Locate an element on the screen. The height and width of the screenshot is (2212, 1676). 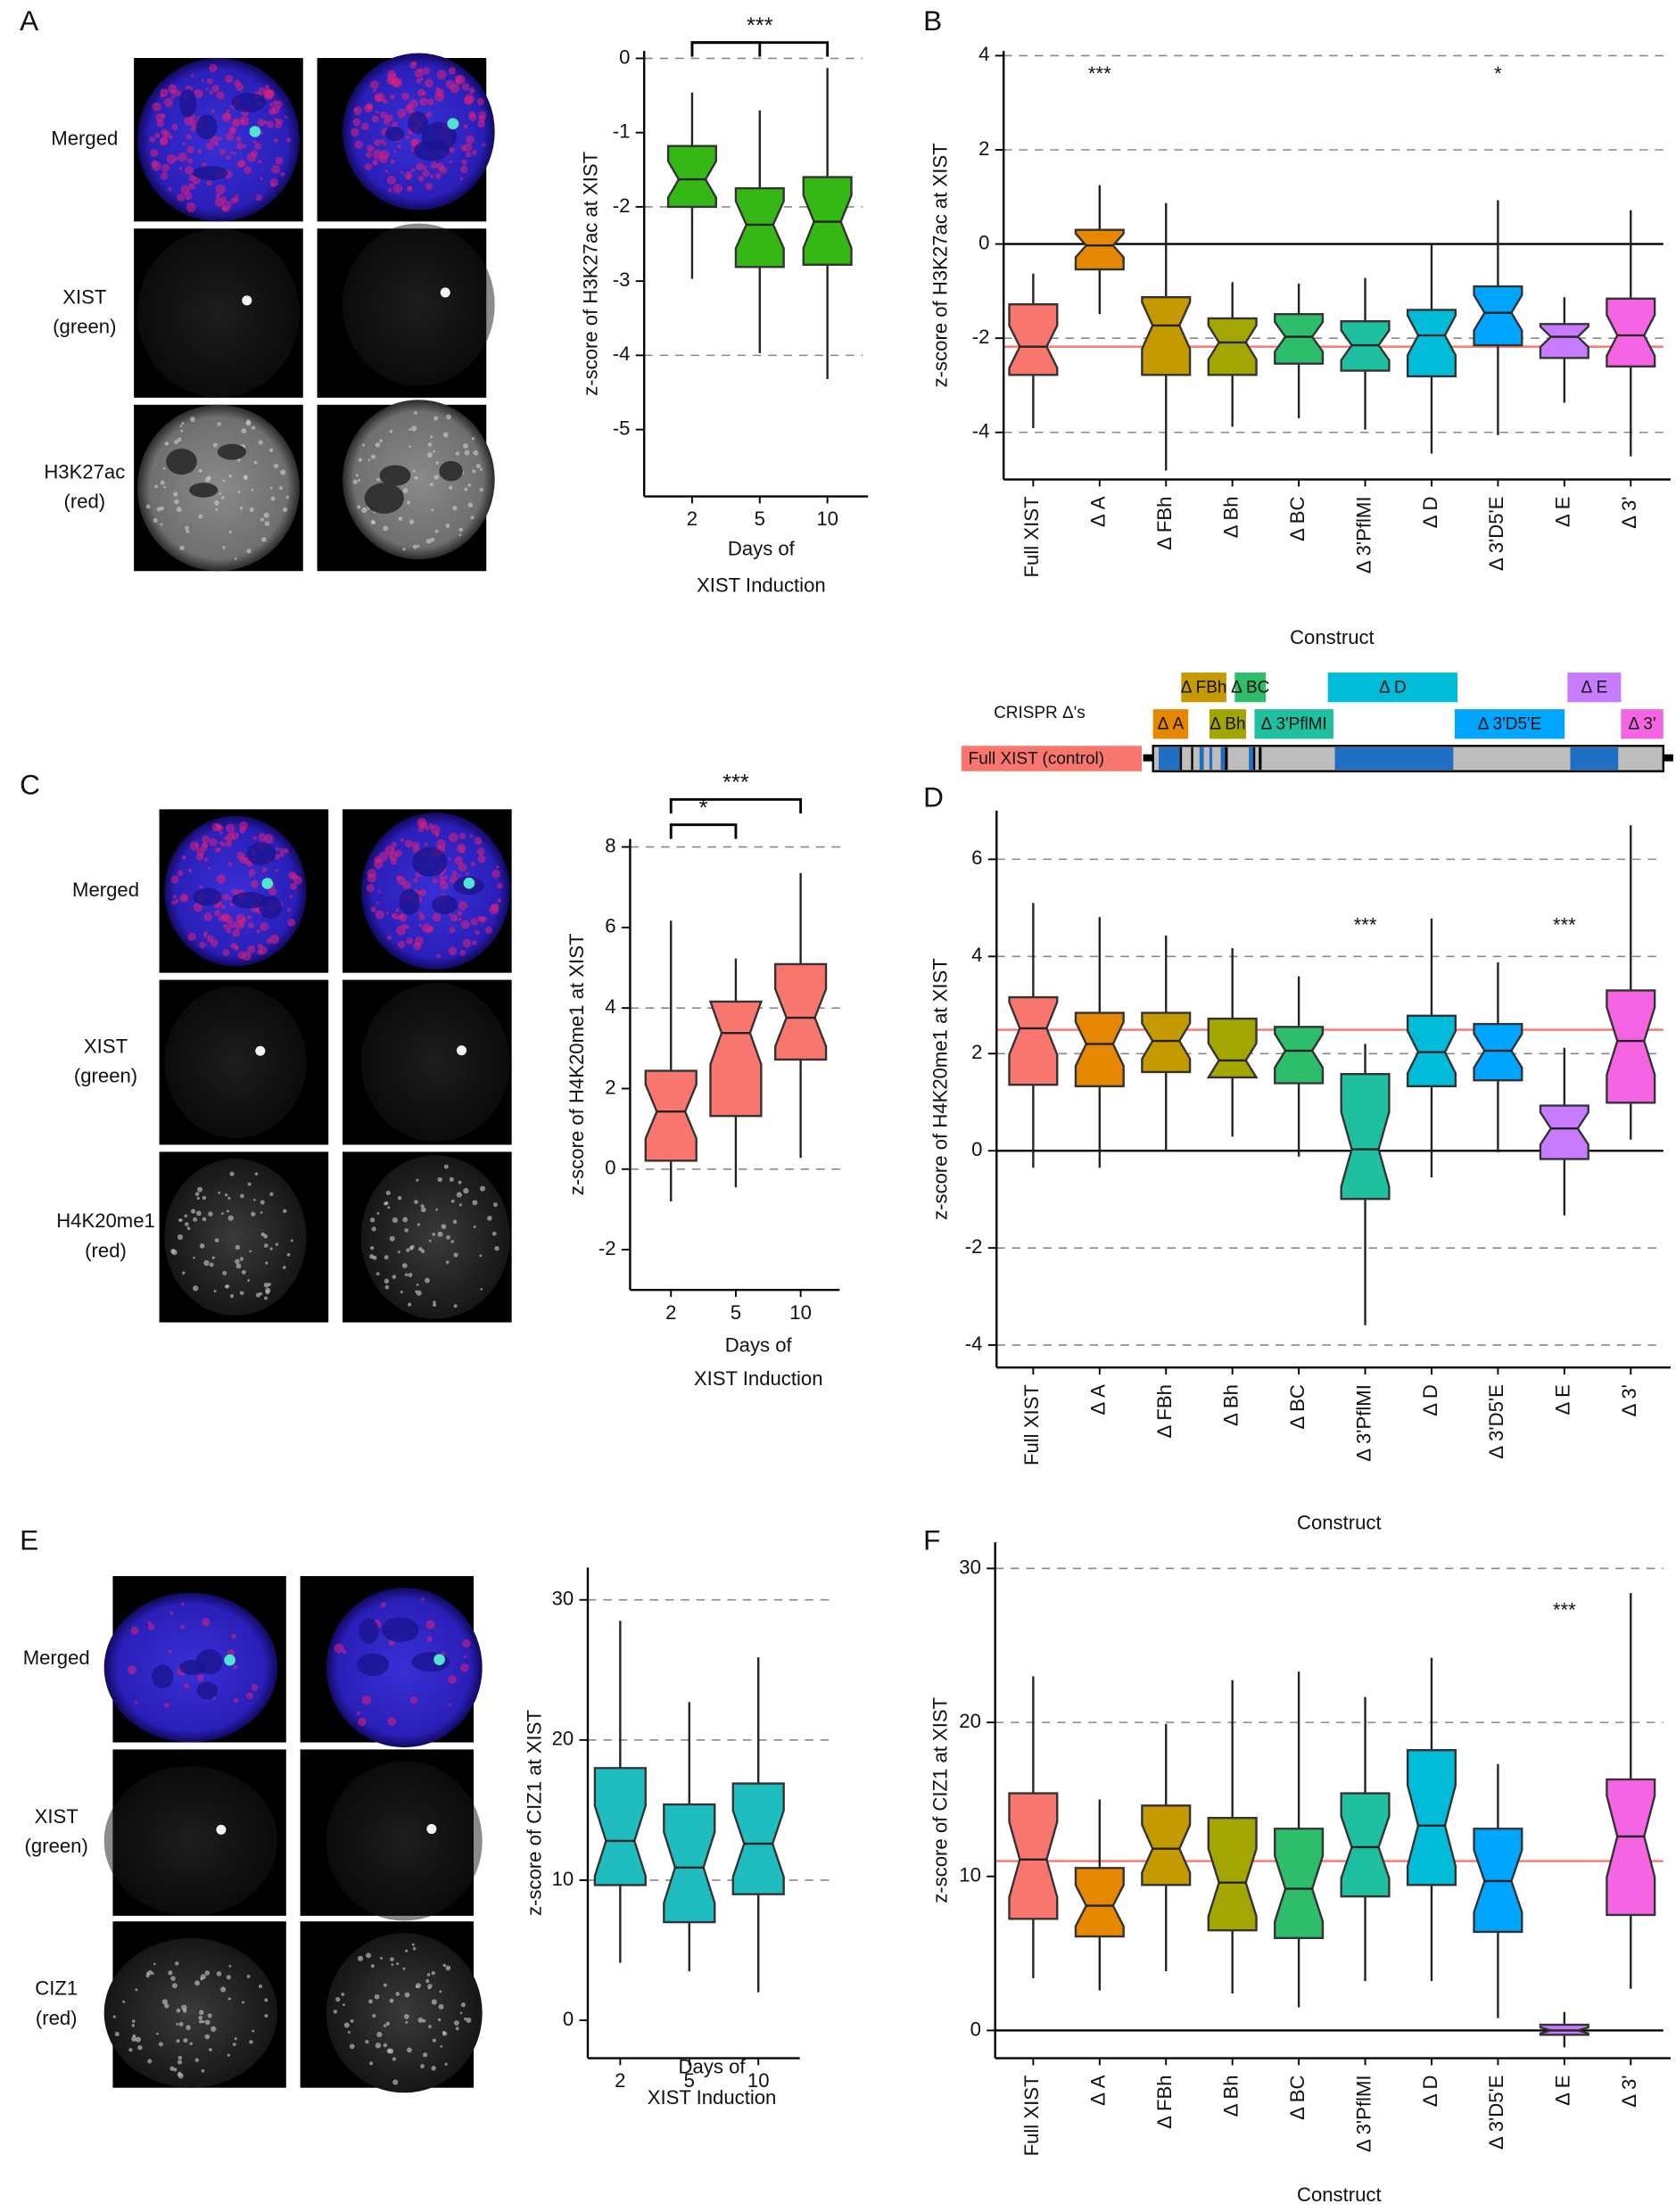
deletion-label: Δ BC is located at coordinates (1250, 687).